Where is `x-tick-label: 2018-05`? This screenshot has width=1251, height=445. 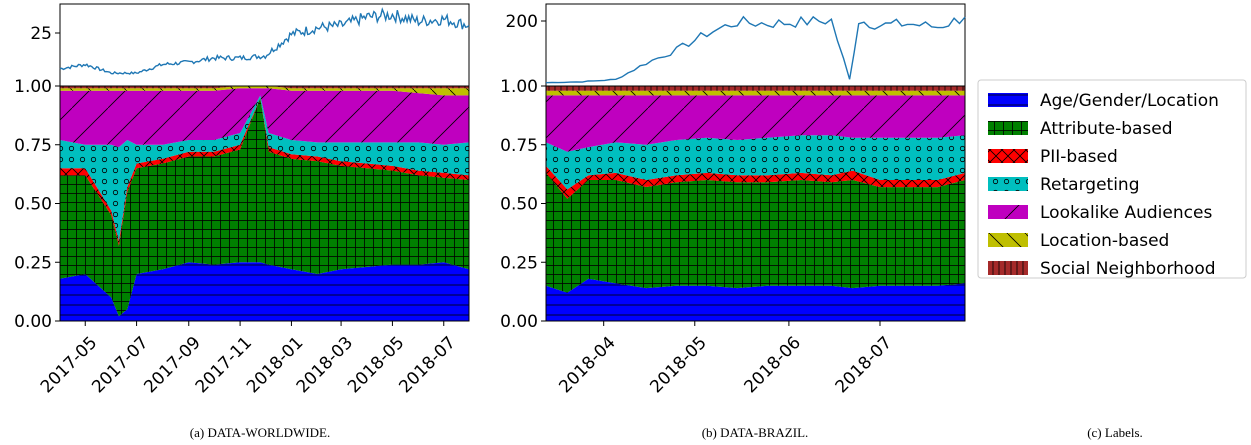 x-tick-label: 2018-05 is located at coordinates (678, 365).